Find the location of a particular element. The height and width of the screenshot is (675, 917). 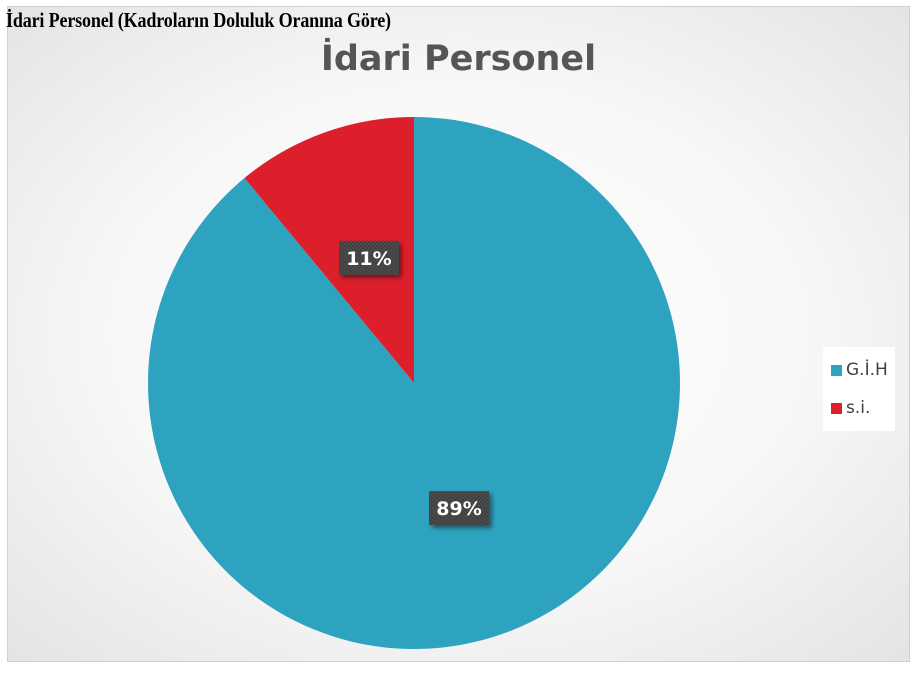

data-label-1: 89% is located at coordinates (459, 508).